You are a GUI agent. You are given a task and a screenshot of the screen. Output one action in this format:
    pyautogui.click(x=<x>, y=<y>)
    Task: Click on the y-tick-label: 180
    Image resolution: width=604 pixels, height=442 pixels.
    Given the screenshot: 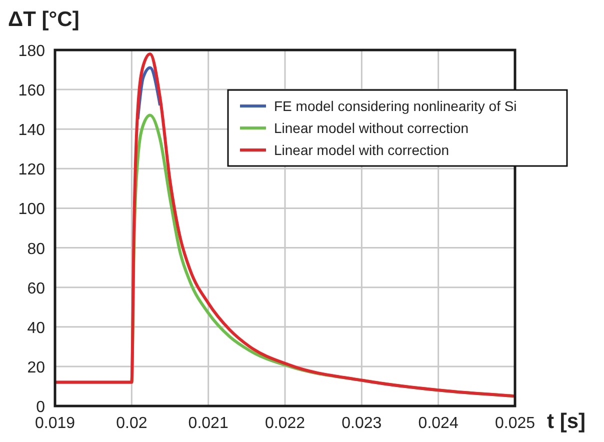 What is the action you would take?
    pyautogui.click(x=32, y=51)
    